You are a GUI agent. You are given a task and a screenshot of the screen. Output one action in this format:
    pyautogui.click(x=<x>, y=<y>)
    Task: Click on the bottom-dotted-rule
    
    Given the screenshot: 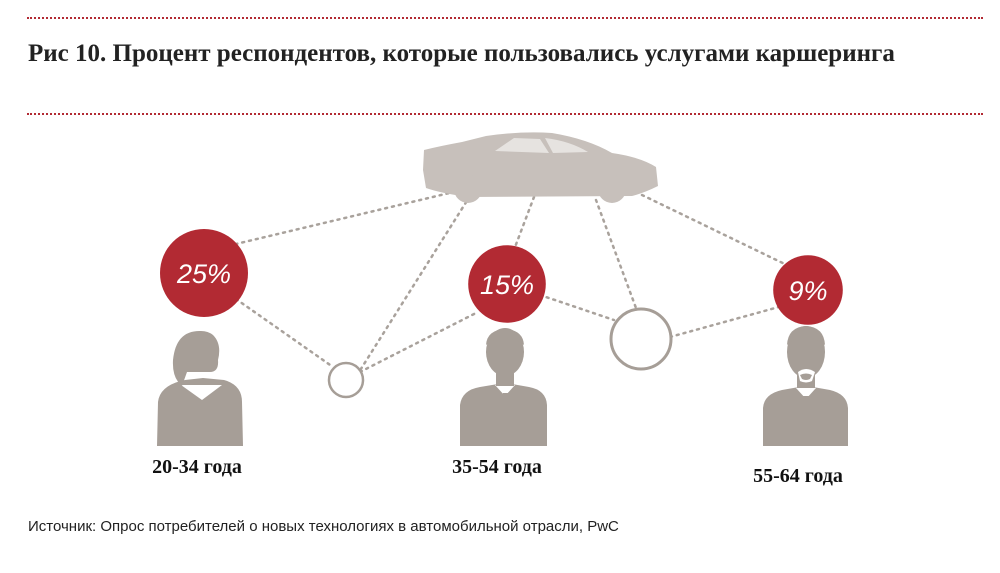 What is the action you would take?
    pyautogui.click(x=505, y=114)
    